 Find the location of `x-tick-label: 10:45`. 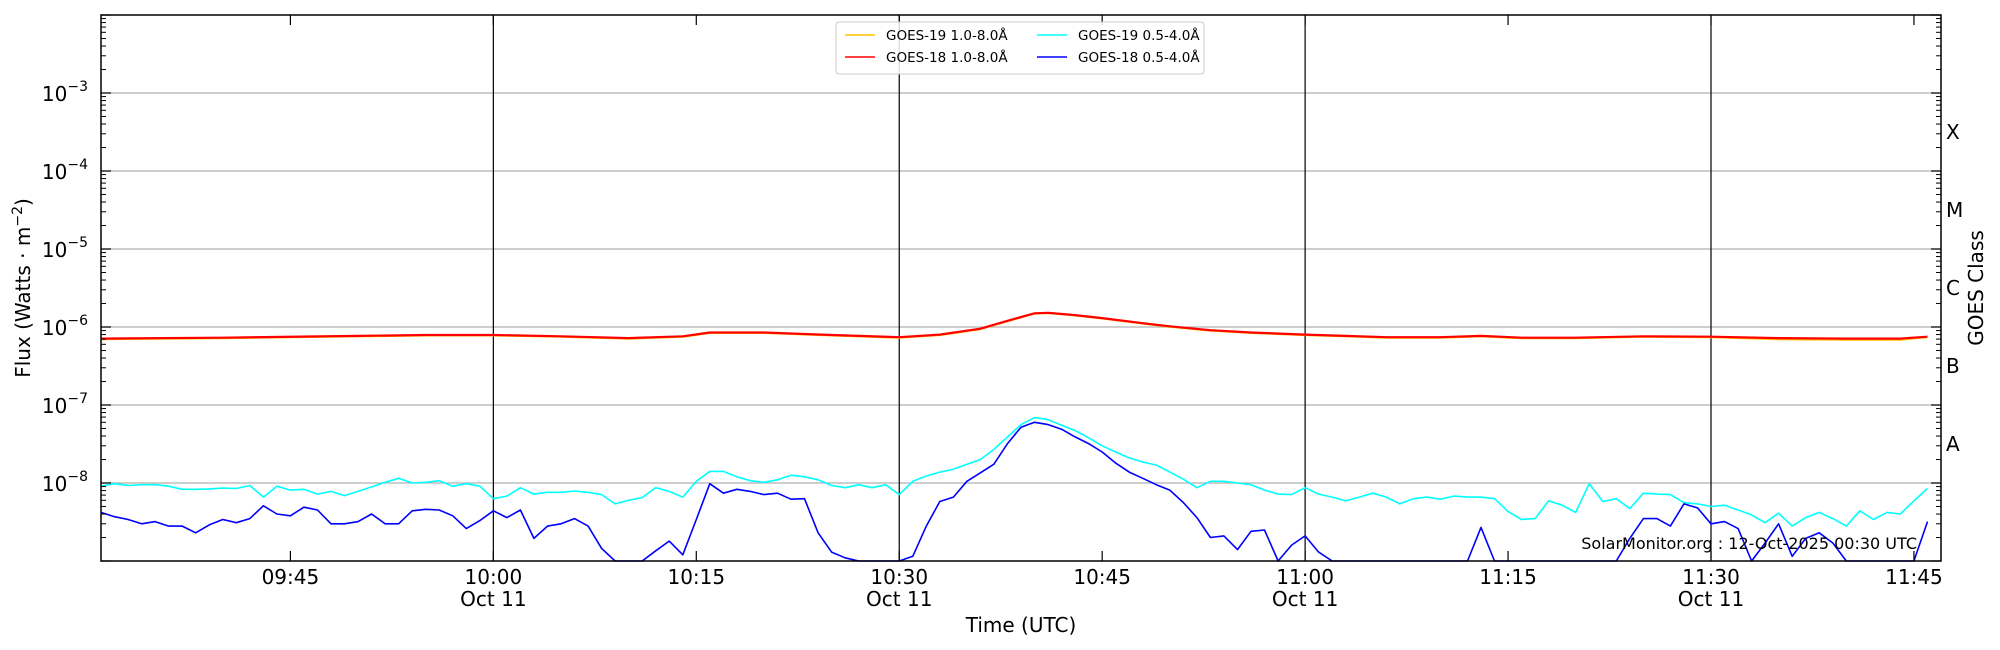

x-tick-label: 10:45 is located at coordinates (1102, 577).